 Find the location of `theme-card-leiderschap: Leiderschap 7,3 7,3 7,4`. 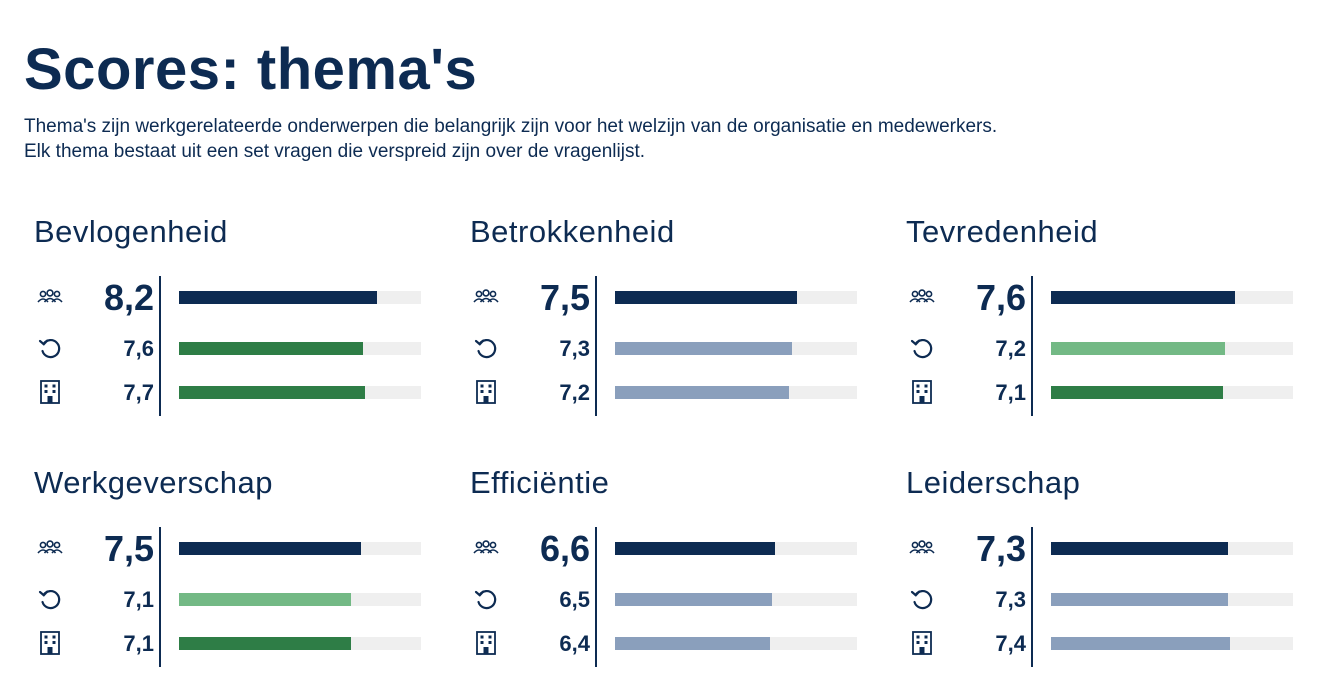

theme-card-leiderschap: Leiderschap 7,3 7,3 7,4 is located at coordinates (1096, 565).